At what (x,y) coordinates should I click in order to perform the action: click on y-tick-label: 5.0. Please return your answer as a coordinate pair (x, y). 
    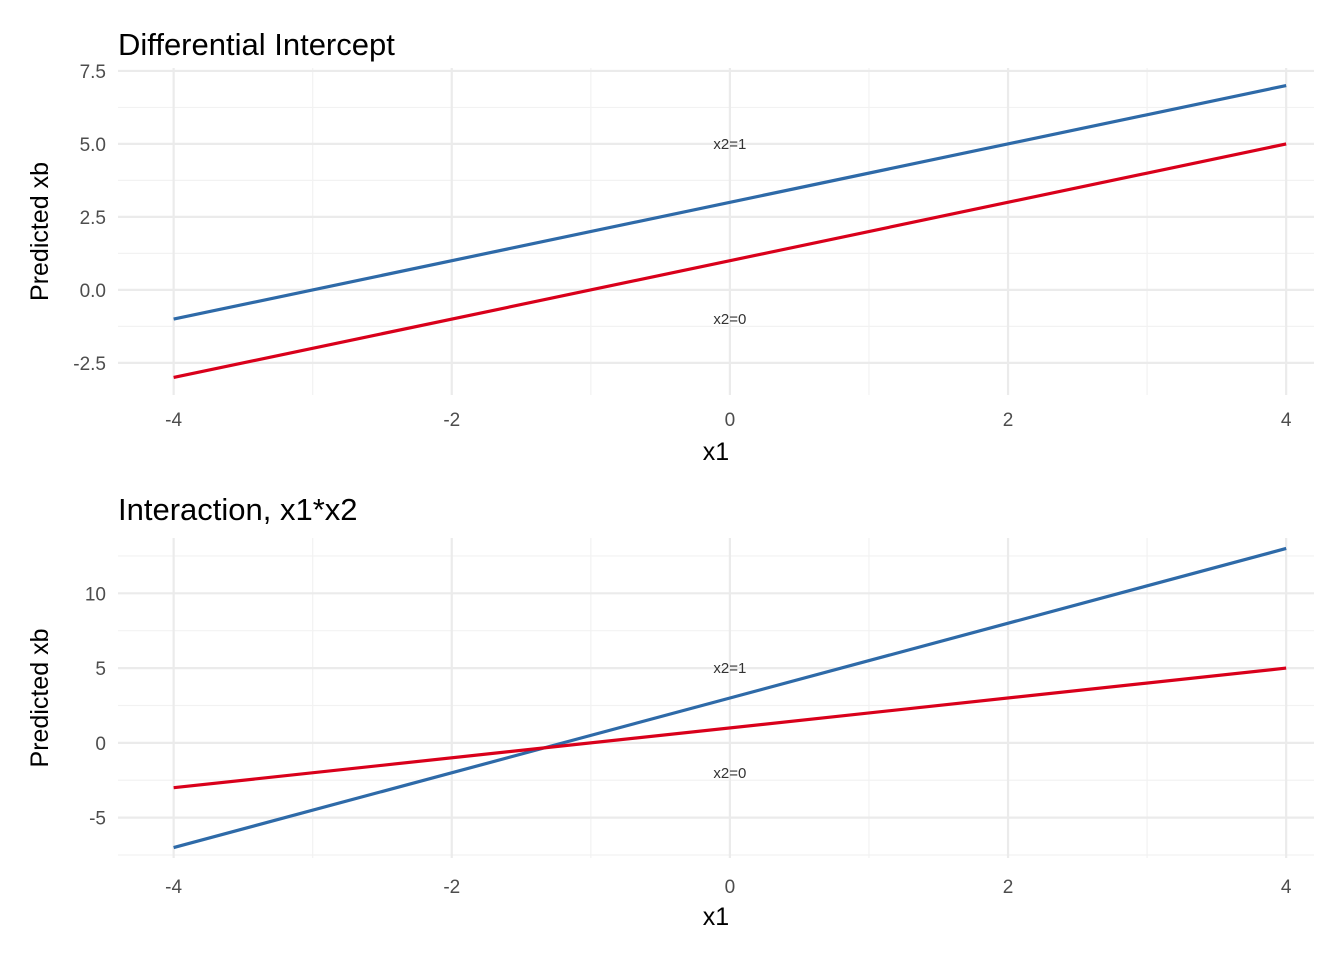
    Looking at the image, I should click on (93, 145).